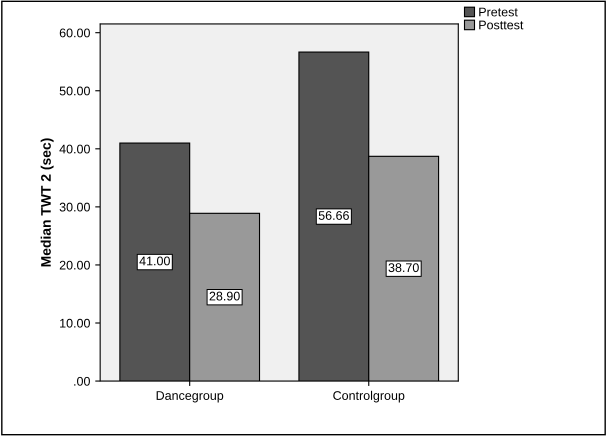  What do you see at coordinates (82, 381) in the screenshot?
I see `y-tick-label: .00` at bounding box center [82, 381].